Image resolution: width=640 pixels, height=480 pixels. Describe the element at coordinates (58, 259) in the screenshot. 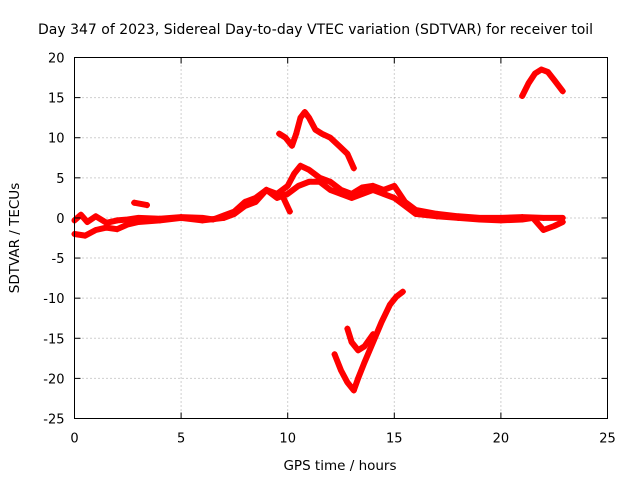

I see `y-tick-label: -5` at that location.